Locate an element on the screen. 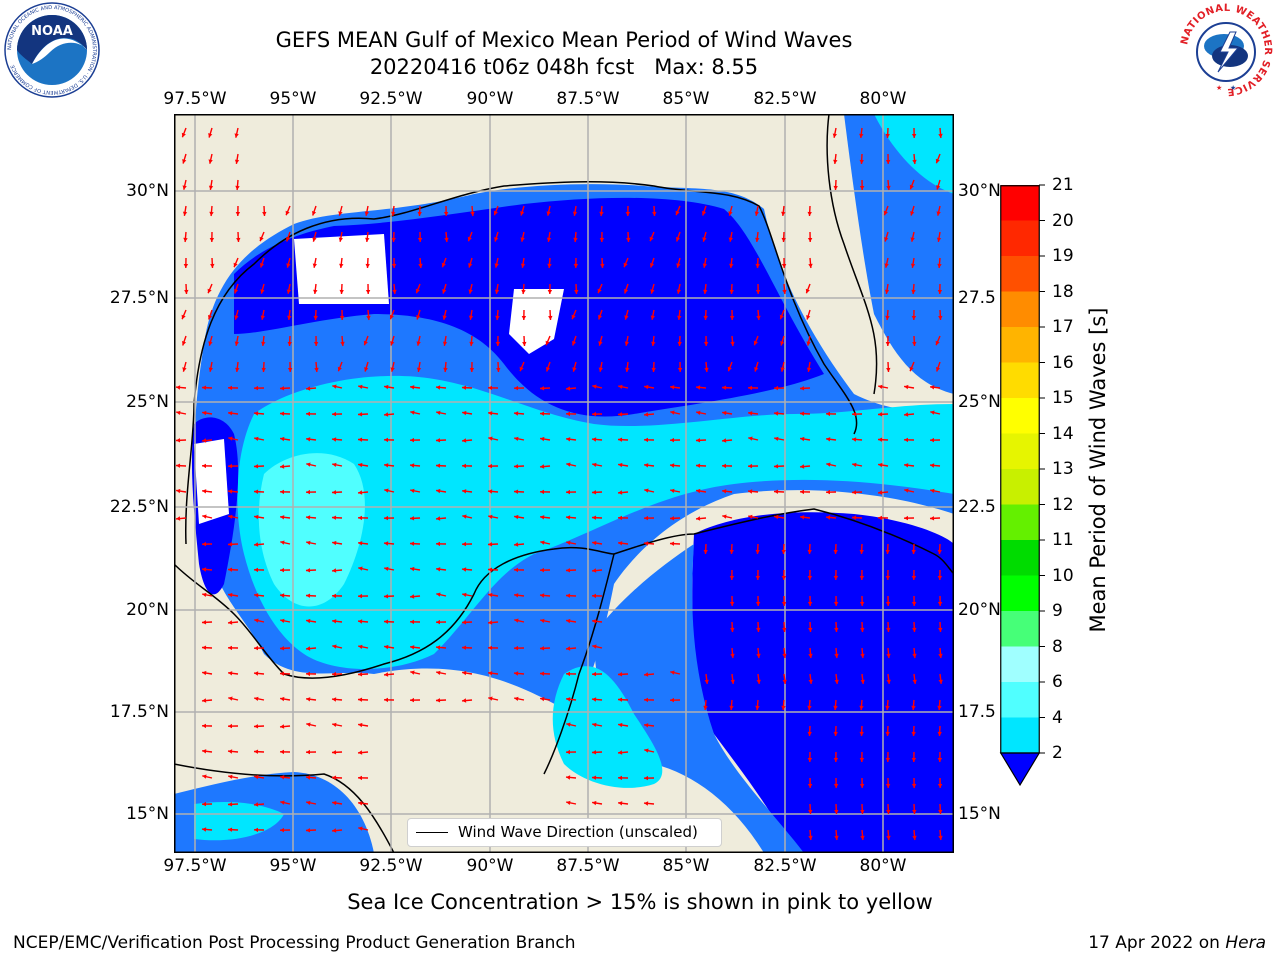 This screenshot has width=1280, height=960. colorbar-tick-label: 8 is located at coordinates (1057, 646).